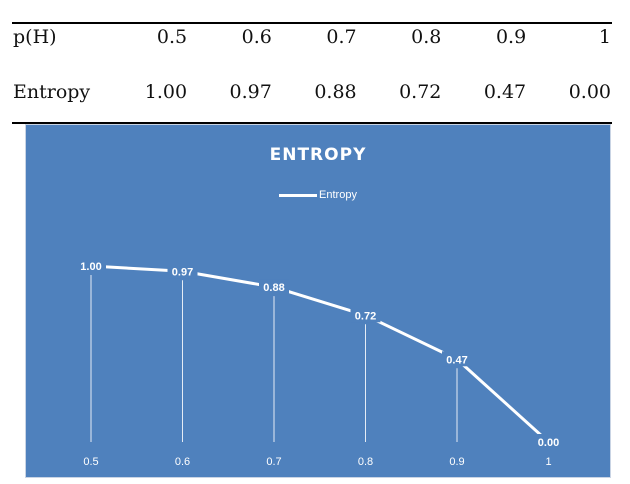 The image size is (630, 484). I want to click on table-cell: 0.8, so click(400, 41).